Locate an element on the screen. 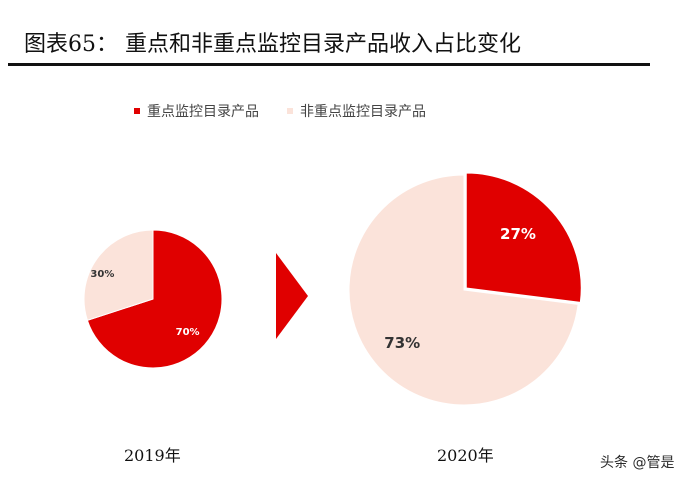 The width and height of the screenshot is (699, 480). legend-item-key: 重点监控目录产品 is located at coordinates (196, 111).